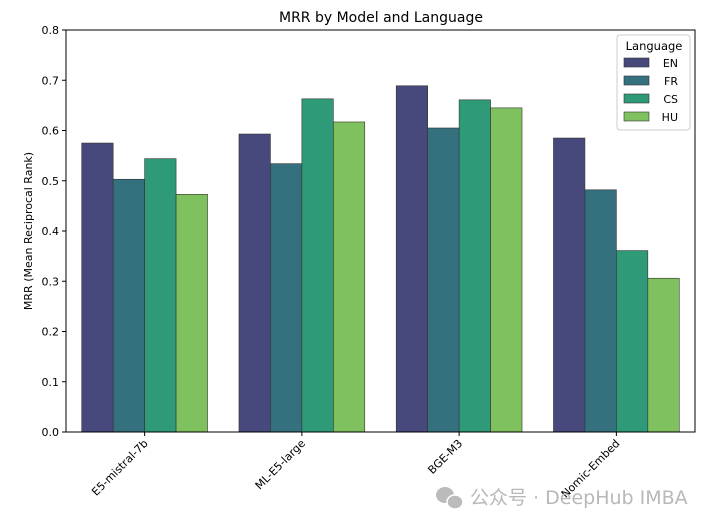 The image size is (720, 532). I want to click on legend-label: EN, so click(670, 63).